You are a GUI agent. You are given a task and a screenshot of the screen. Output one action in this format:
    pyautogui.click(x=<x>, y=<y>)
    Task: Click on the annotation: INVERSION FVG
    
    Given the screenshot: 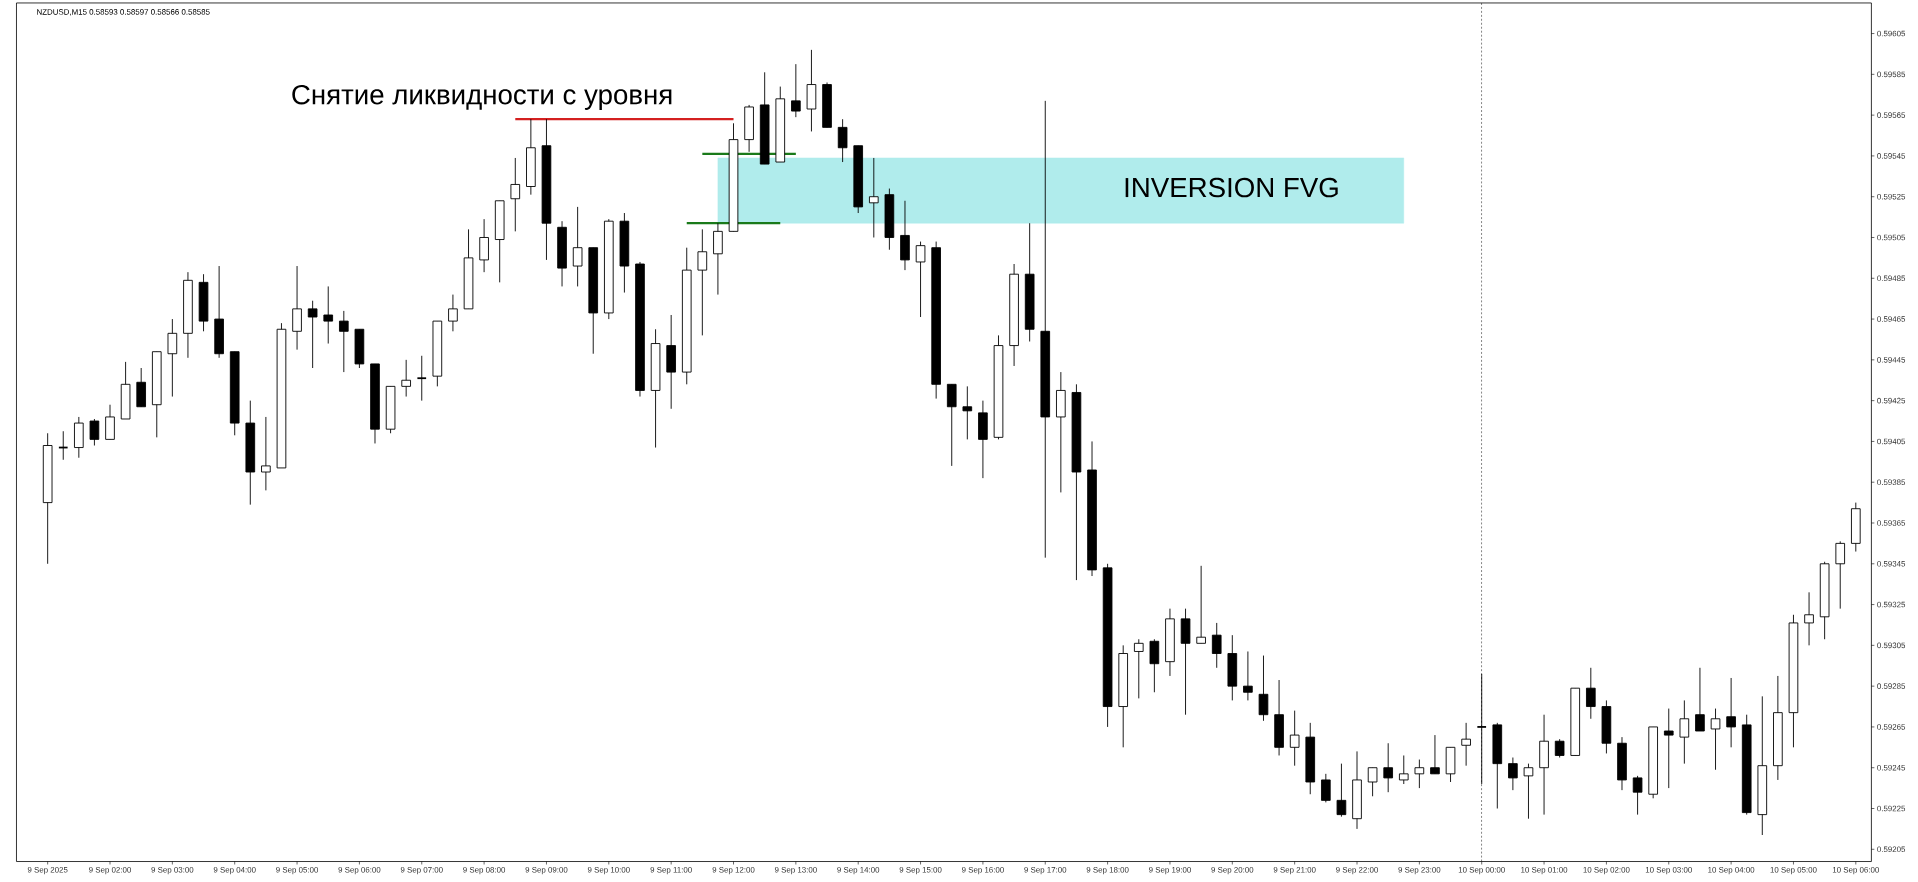 What is the action you would take?
    pyautogui.click(x=1231, y=187)
    